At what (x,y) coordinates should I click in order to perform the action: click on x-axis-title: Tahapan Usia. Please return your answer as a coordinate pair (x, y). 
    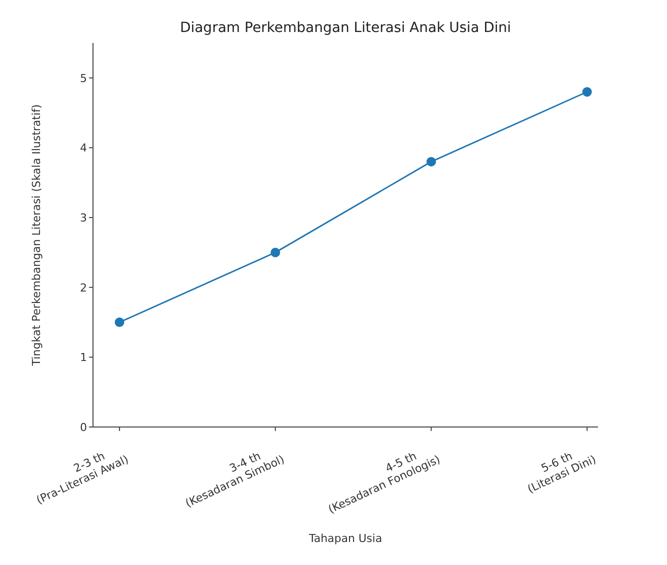
    Looking at the image, I should click on (346, 538).